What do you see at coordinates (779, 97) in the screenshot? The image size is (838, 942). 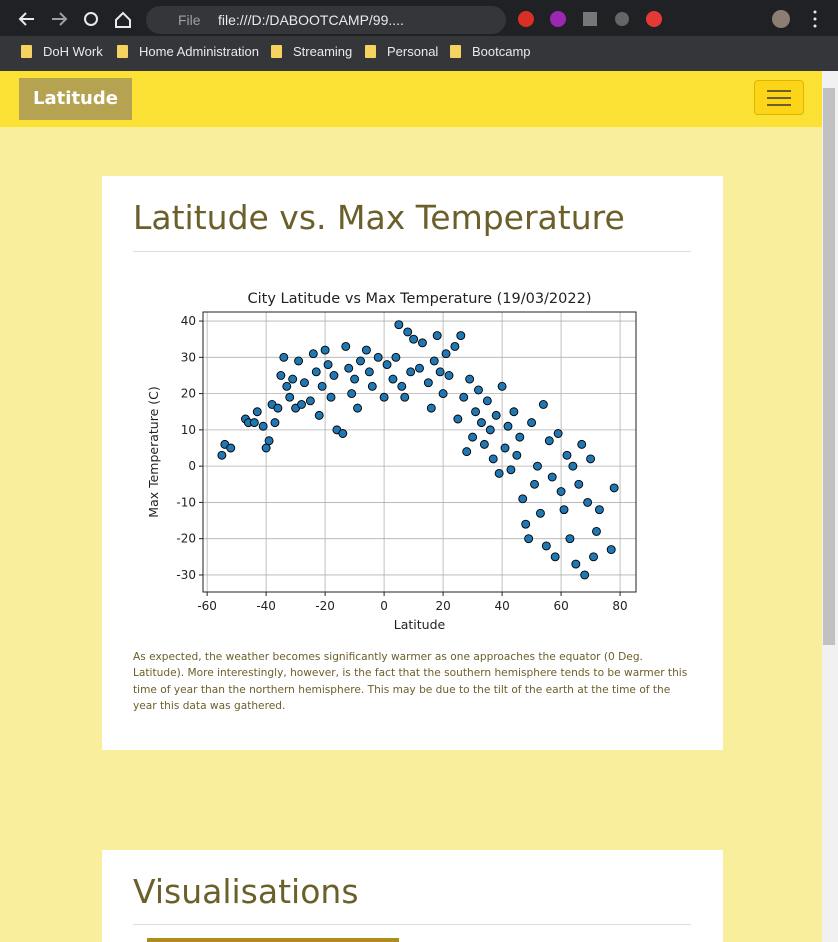 I see `menu-toggle` at bounding box center [779, 97].